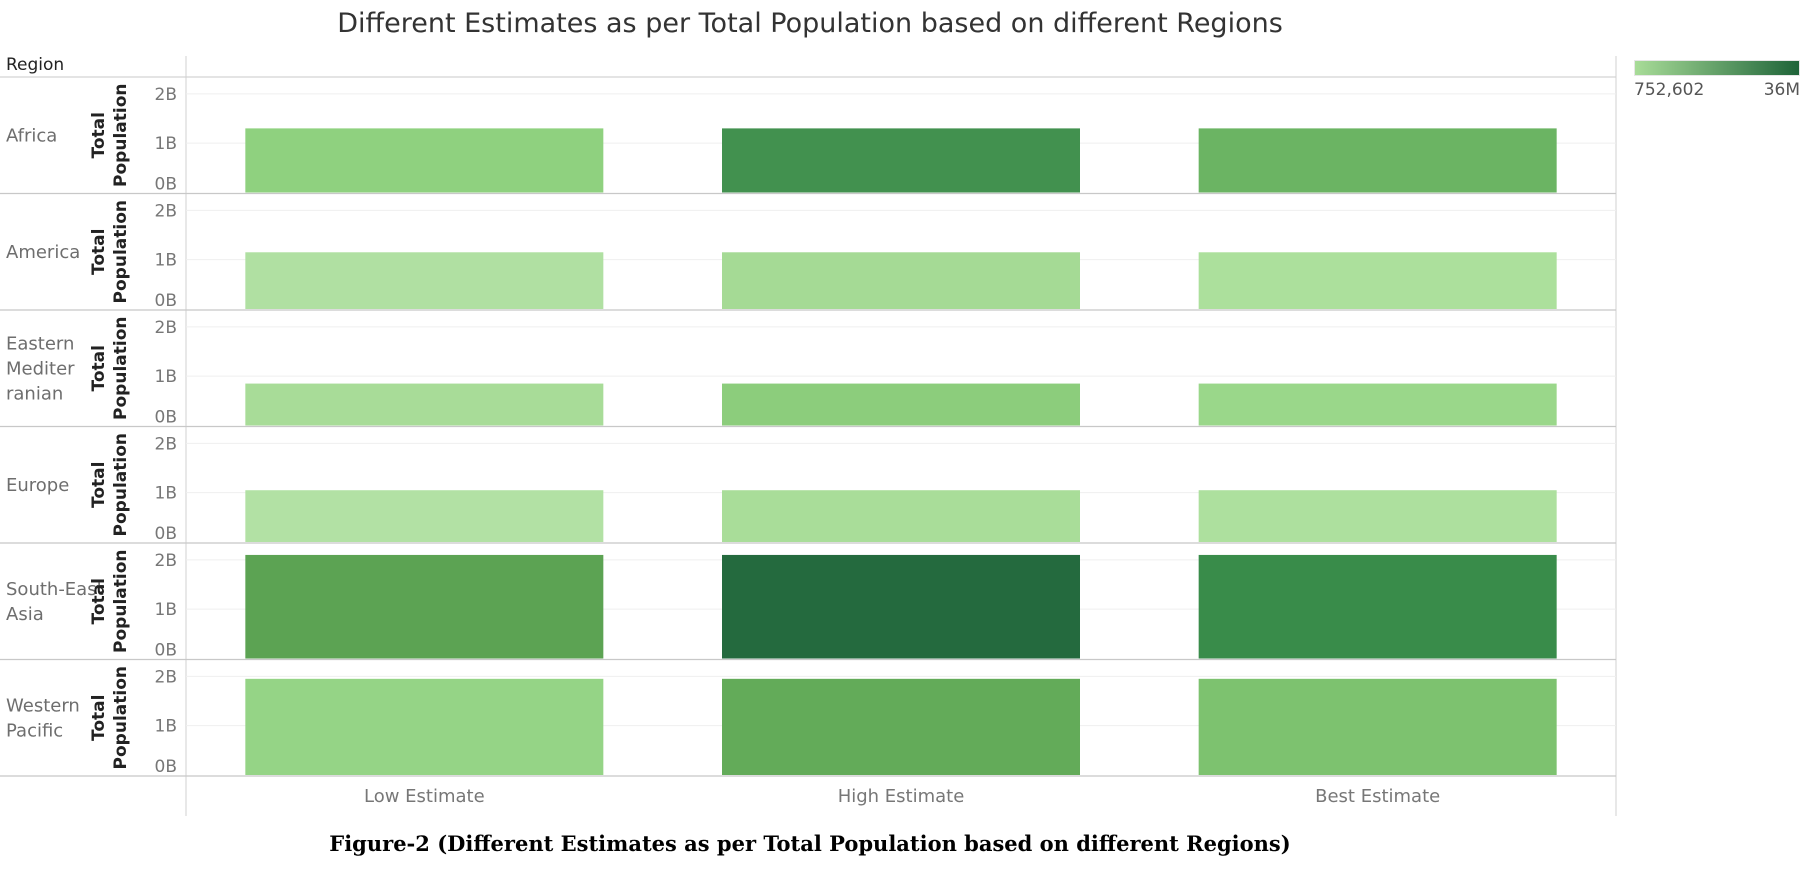  What do you see at coordinates (31, 135) in the screenshot?
I see `region-label: Africa` at bounding box center [31, 135].